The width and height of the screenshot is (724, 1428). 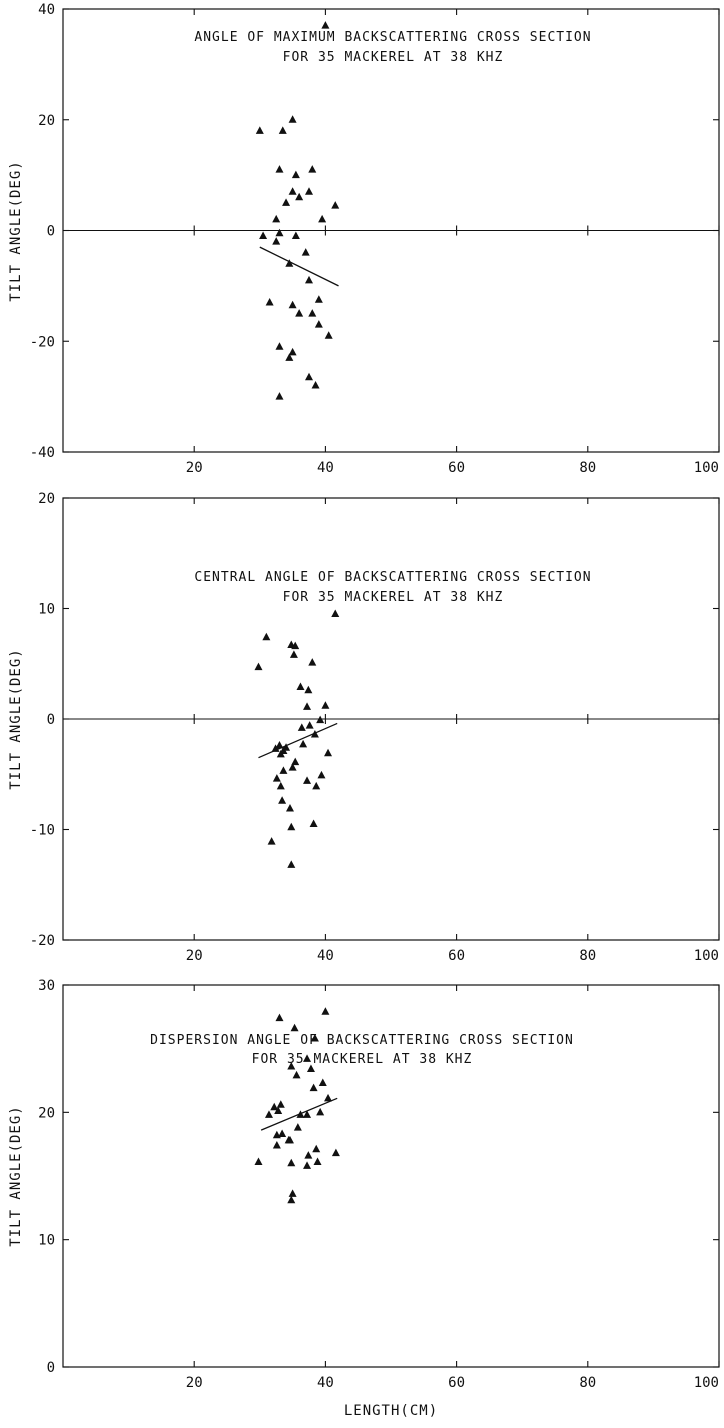 I want to click on zero-line-group, so click(x=391, y=719).